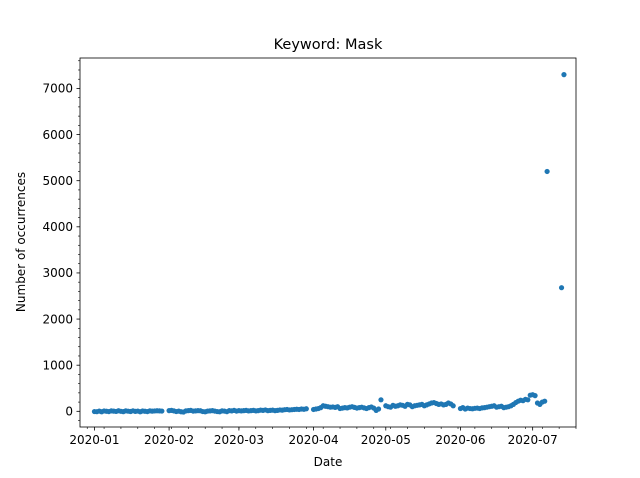  I want to click on x-axis-label: Date, so click(328, 462).